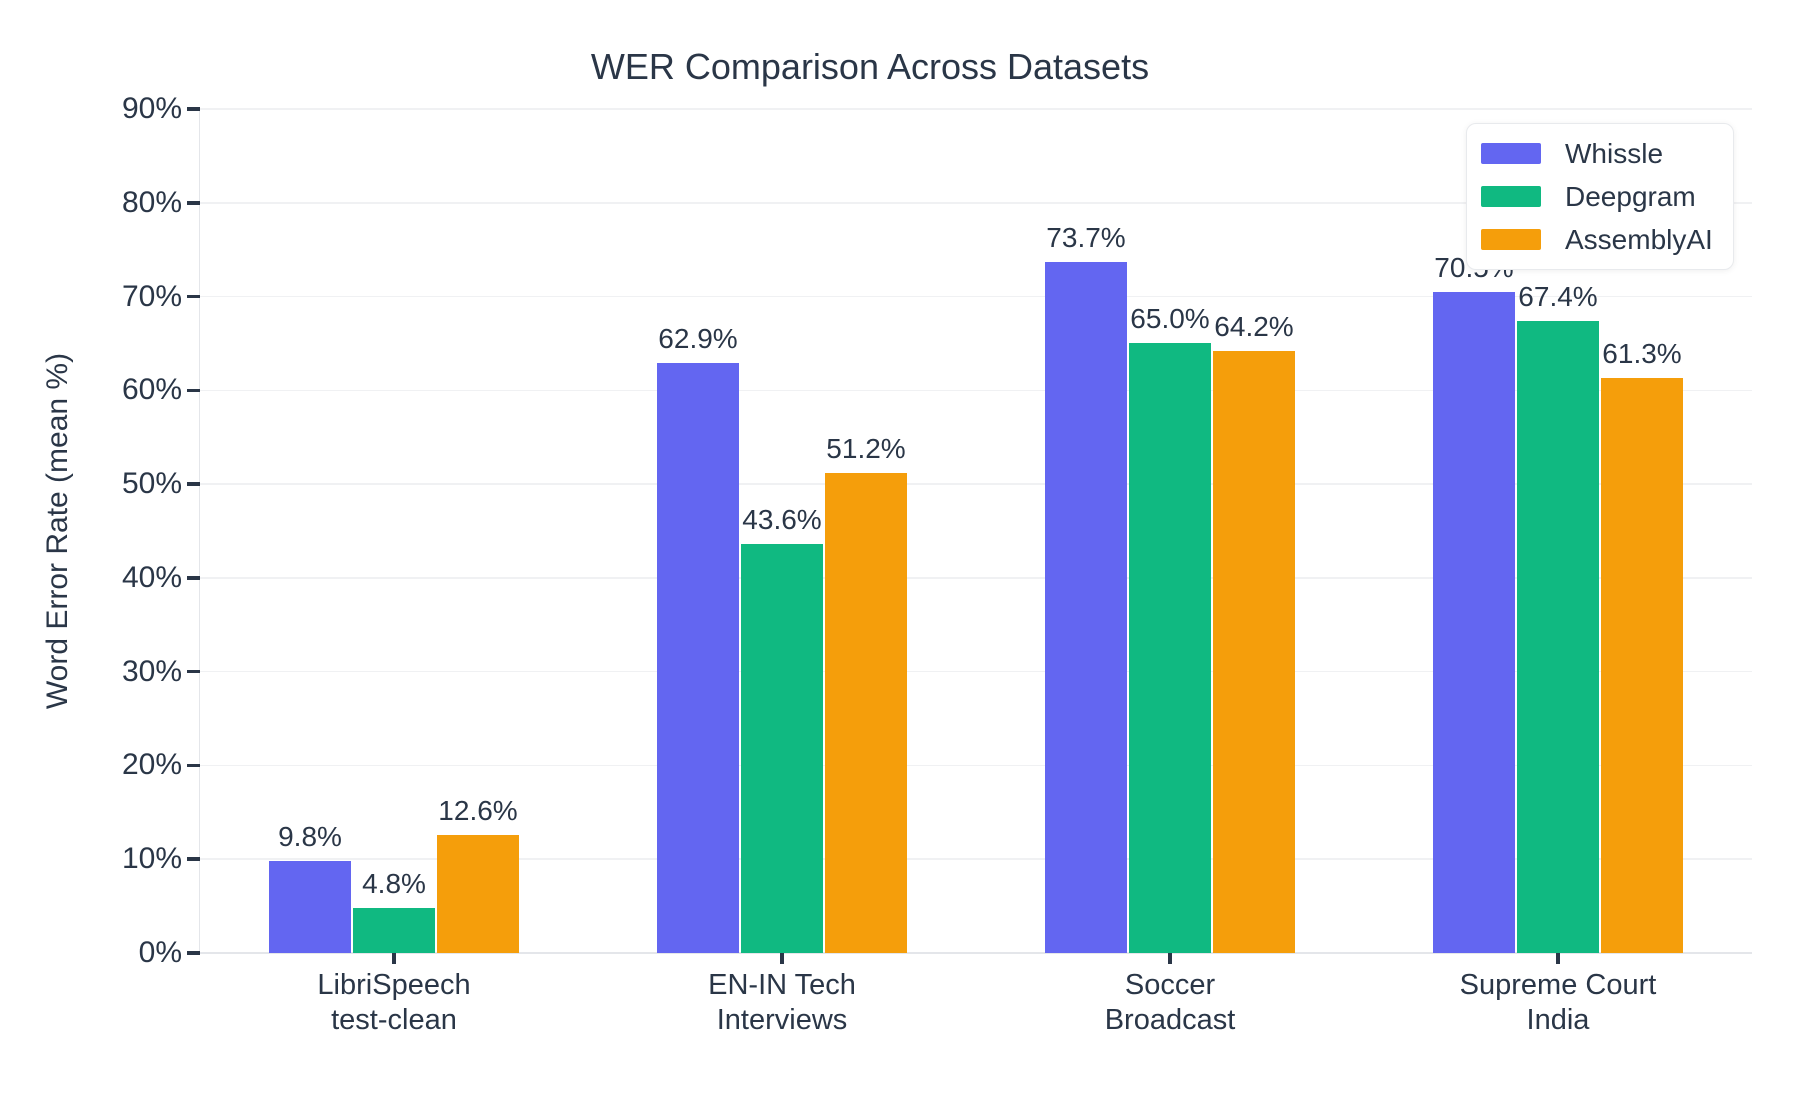 The width and height of the screenshot is (1810, 1101). What do you see at coordinates (782, 520) in the screenshot?
I see `bar-value-label-deepgram-1: 43.6%` at bounding box center [782, 520].